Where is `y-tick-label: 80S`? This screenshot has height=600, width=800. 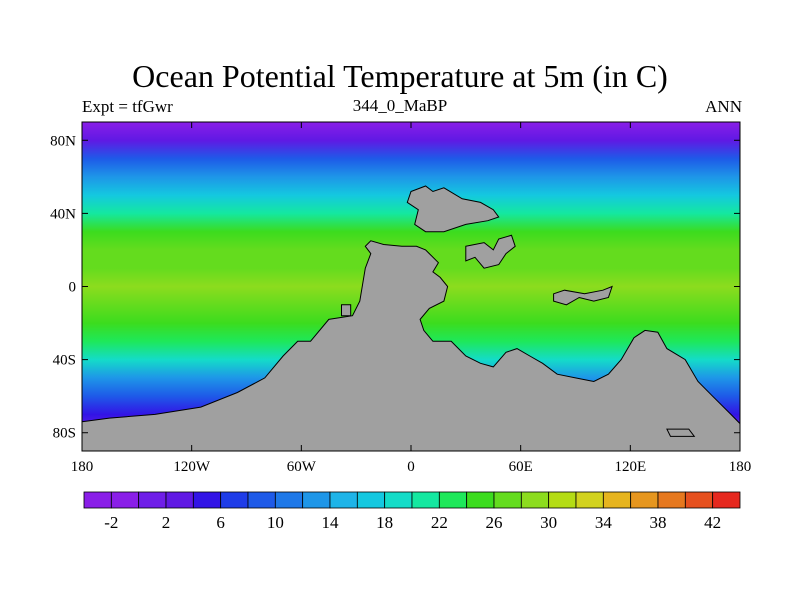
y-tick-label: 80S is located at coordinates (64, 434).